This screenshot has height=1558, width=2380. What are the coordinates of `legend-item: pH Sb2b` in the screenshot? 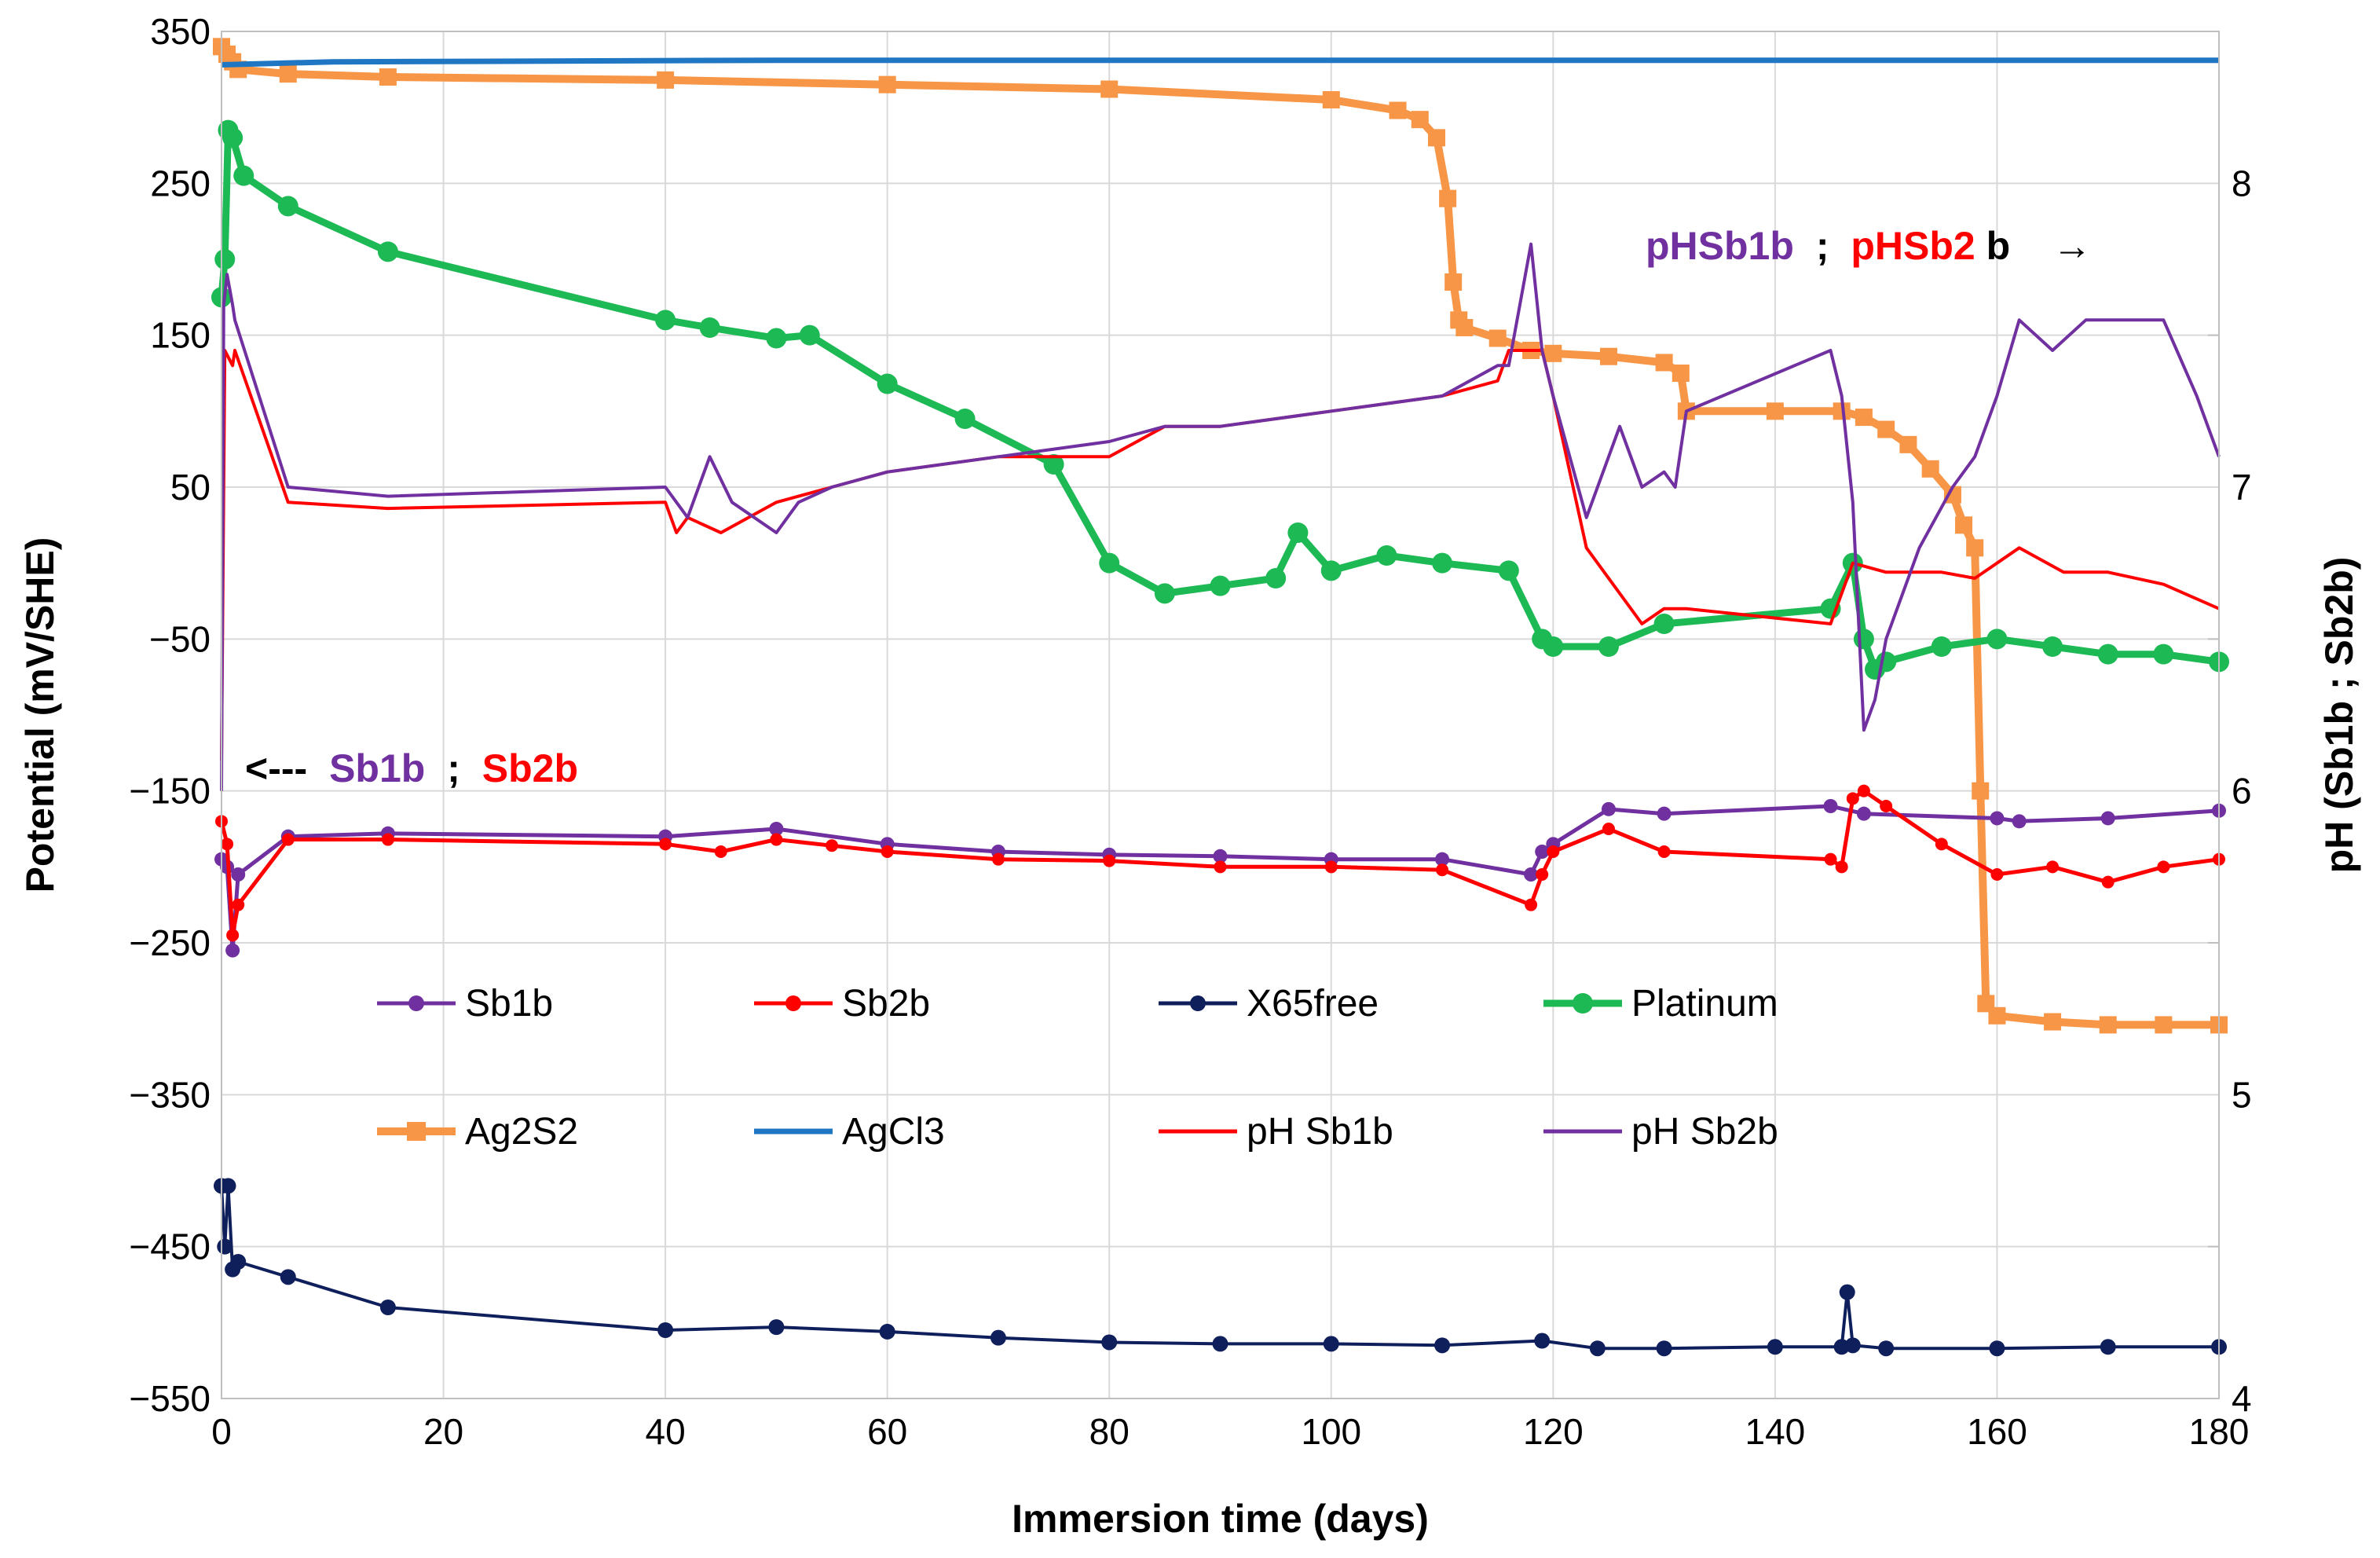 It's located at (1660, 1132).